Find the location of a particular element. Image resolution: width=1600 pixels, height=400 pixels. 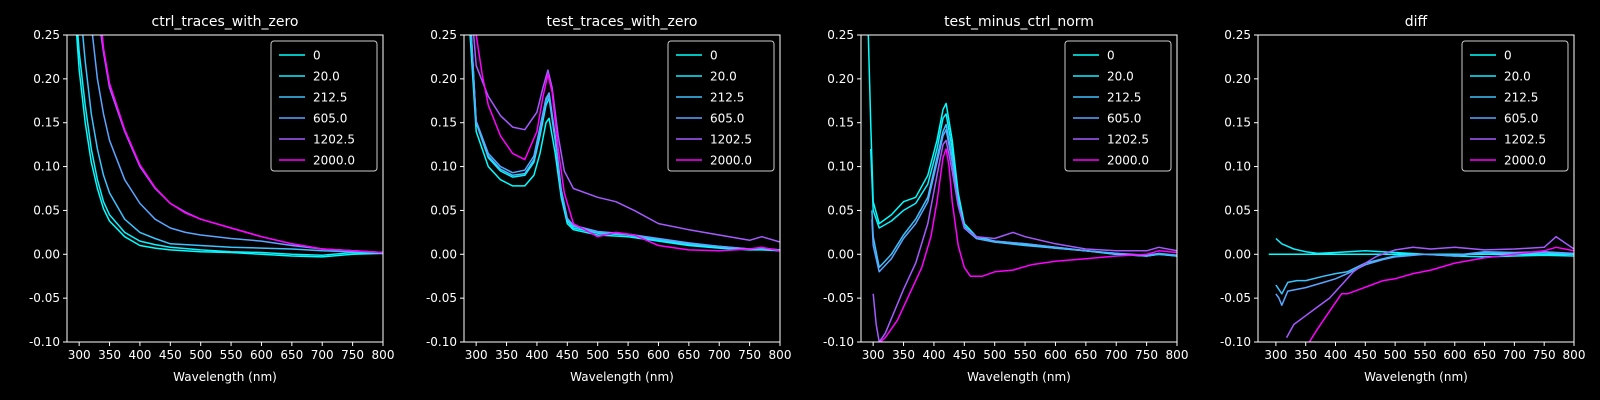

series-group is located at coordinates (1022, 188).